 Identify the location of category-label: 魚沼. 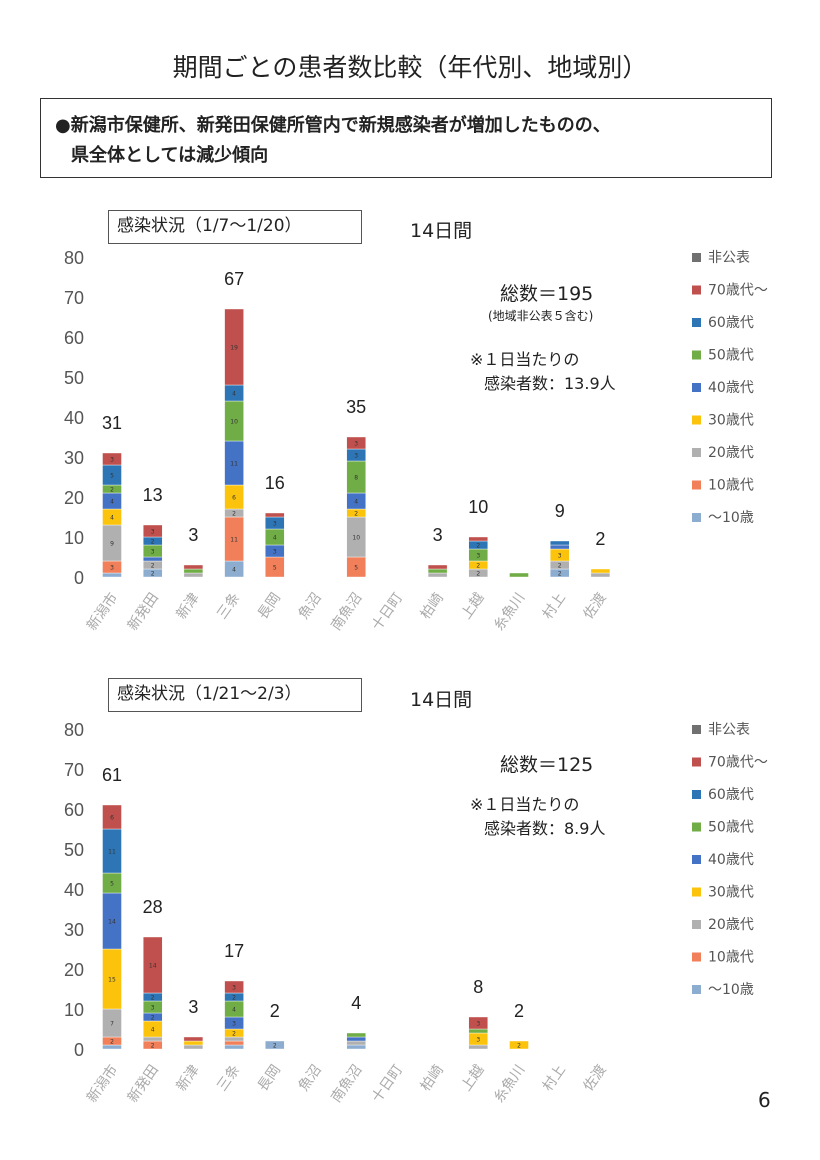
(310, 1078).